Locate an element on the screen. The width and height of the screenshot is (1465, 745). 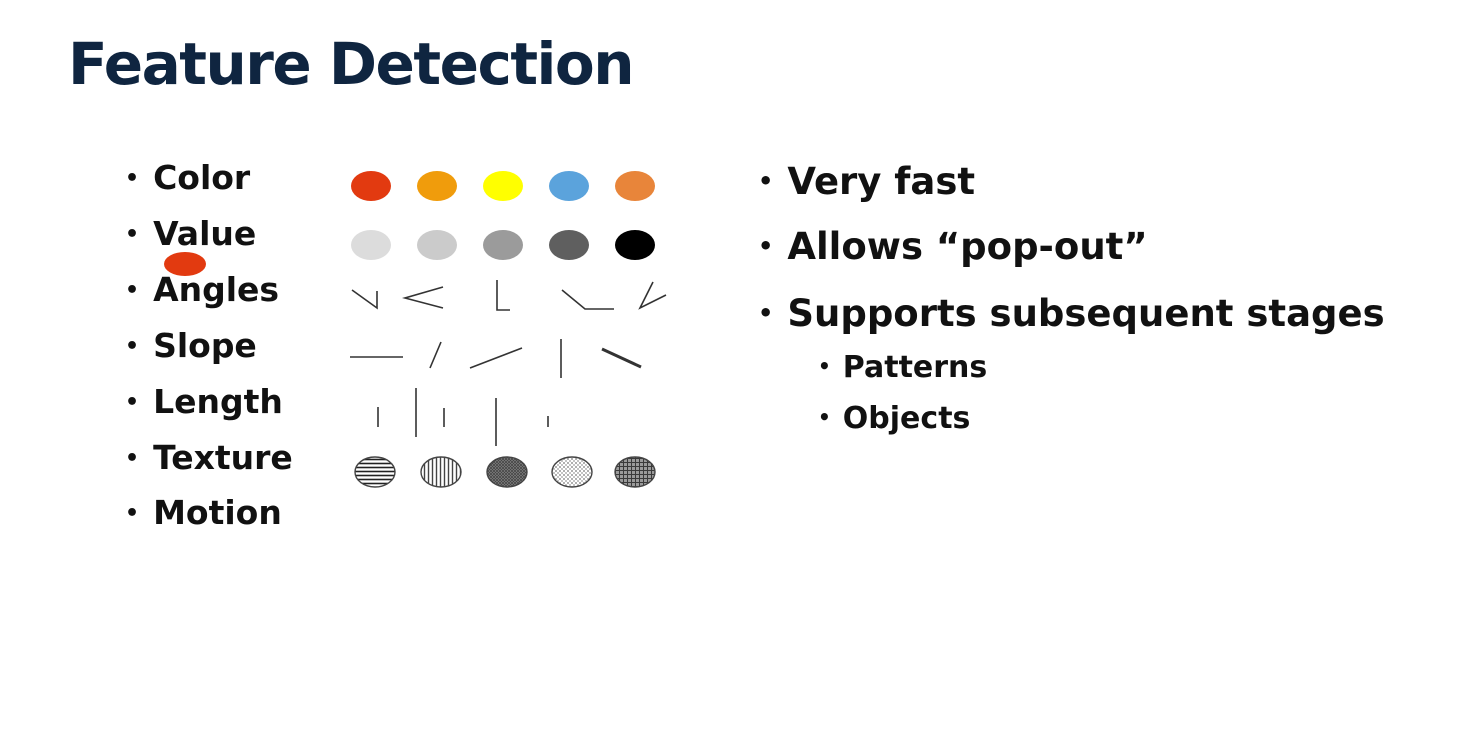
point-pop-out: • Allows “pop-out” is located at coordinates (953, 246).